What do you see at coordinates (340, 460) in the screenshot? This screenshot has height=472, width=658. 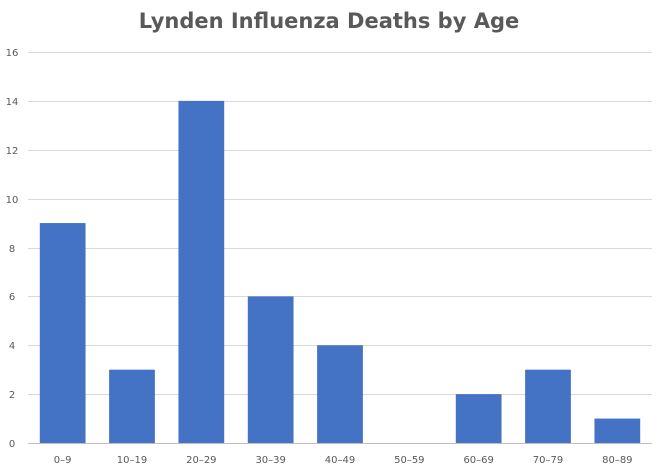 I see `x-tick-label: 40–49` at bounding box center [340, 460].